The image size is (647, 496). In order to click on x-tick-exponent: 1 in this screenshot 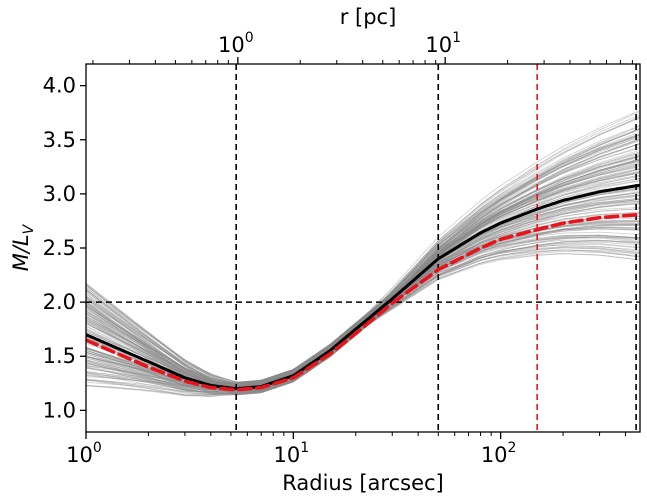, I will do `click(304, 448)`.